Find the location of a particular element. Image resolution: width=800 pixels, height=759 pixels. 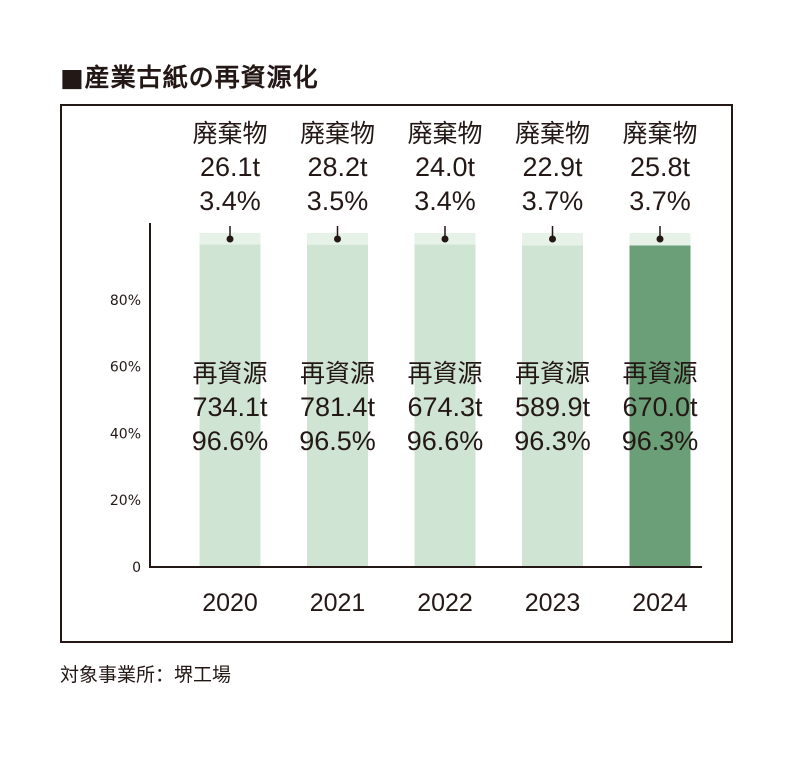

recycled-tonnes-label: 589.9t is located at coordinates (553, 407).